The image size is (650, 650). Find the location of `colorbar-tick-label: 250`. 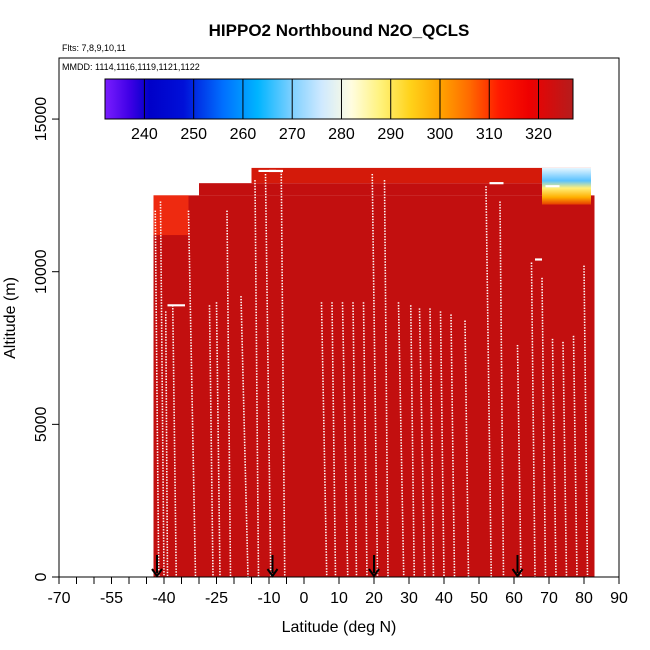

colorbar-tick-label: 250 is located at coordinates (193, 134).